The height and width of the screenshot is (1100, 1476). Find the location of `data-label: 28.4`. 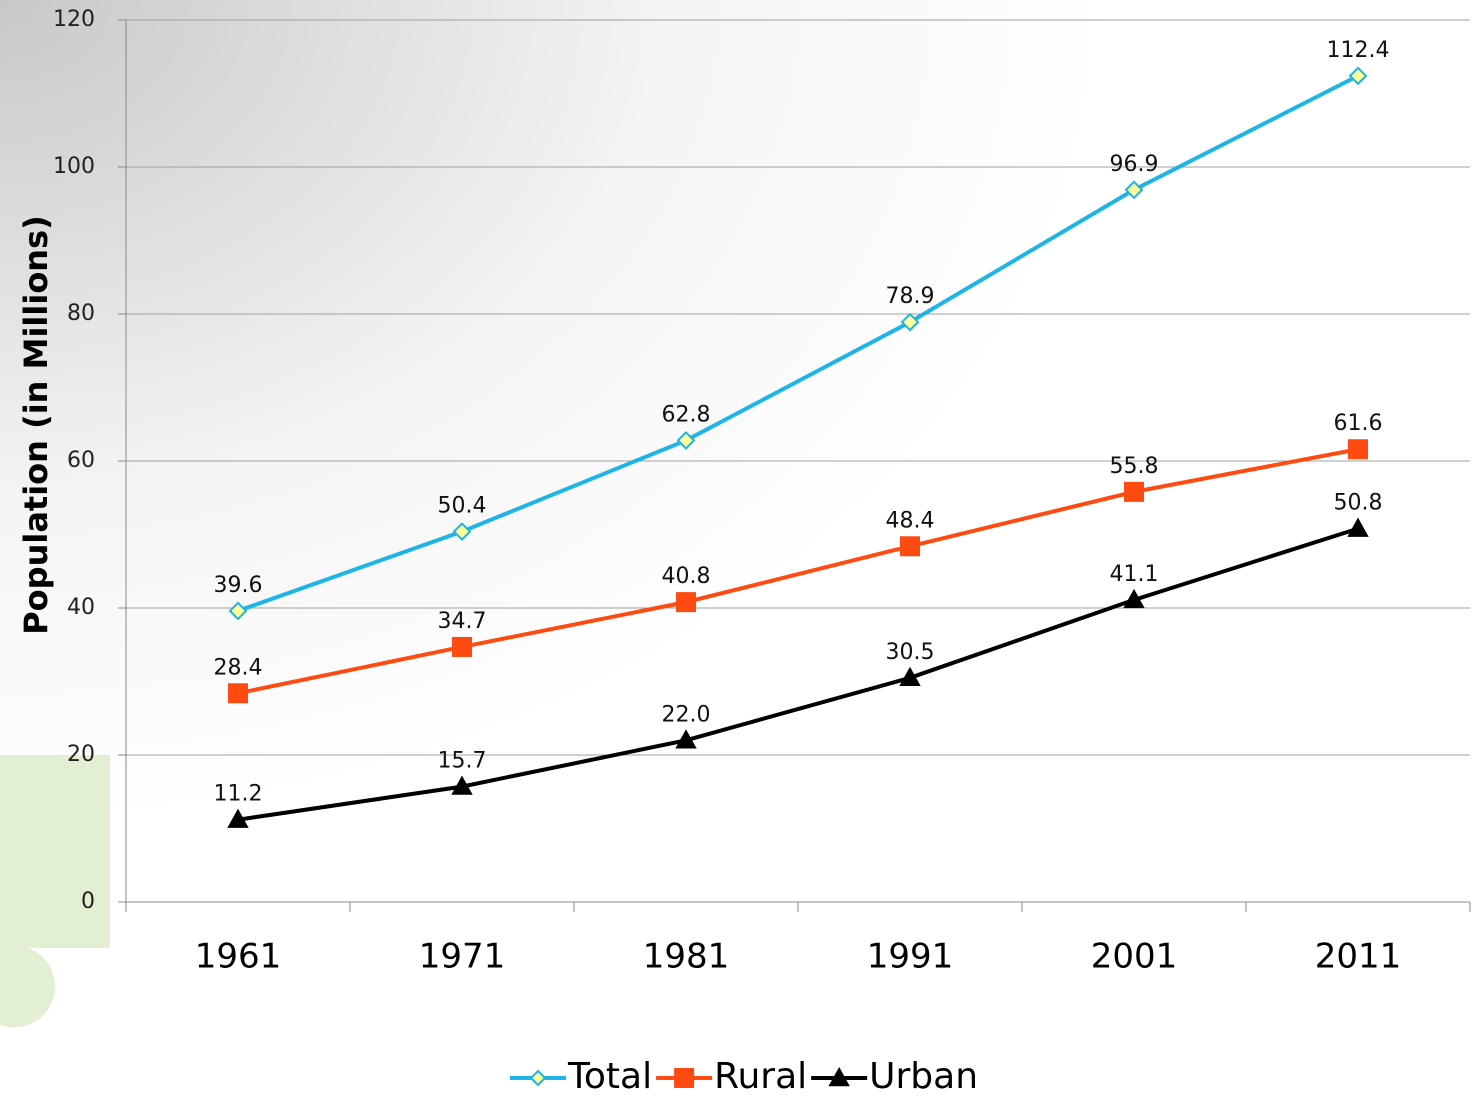

data-label: 28.4 is located at coordinates (238, 667).